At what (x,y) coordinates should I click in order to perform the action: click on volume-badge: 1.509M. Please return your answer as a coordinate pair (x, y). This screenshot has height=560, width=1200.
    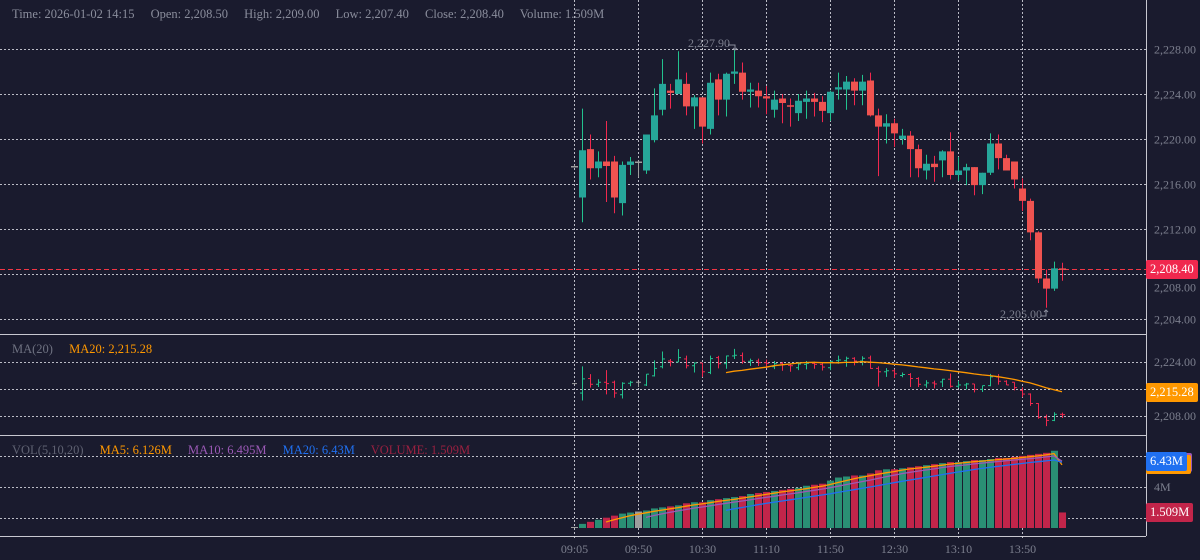
    Looking at the image, I should click on (1170, 512).